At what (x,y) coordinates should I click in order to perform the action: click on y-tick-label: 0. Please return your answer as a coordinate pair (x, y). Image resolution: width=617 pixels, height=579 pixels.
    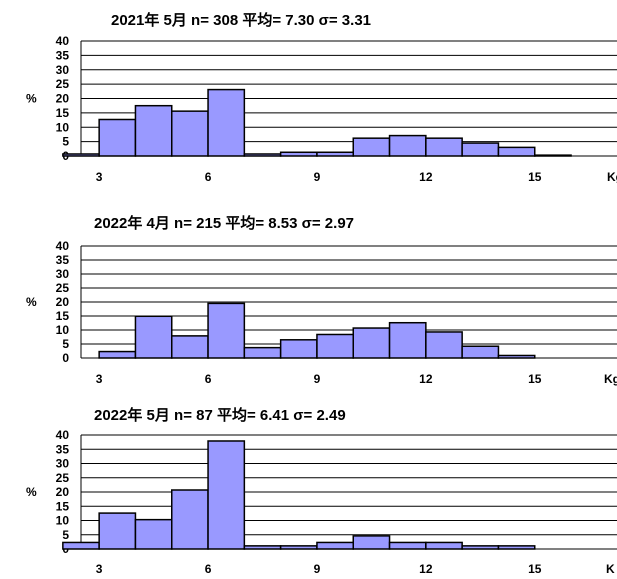
    Looking at the image, I should click on (65, 358).